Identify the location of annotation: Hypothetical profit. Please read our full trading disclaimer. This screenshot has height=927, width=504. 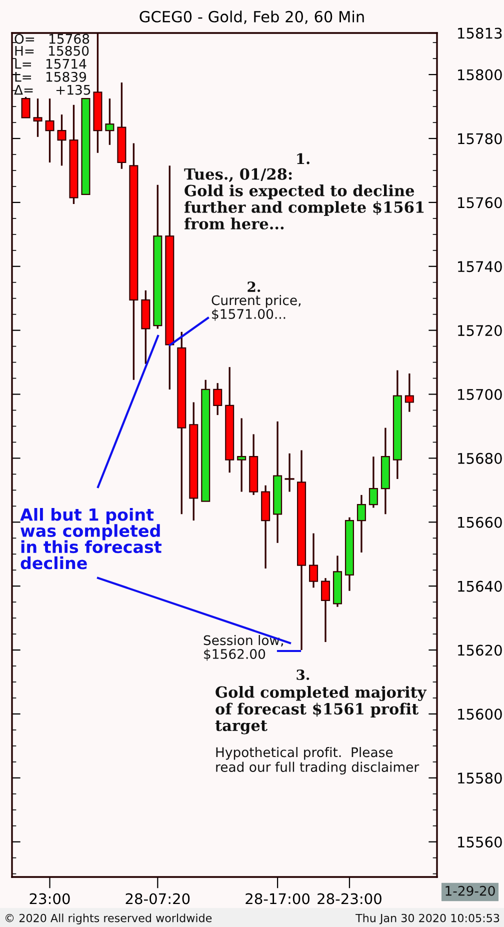
(318, 761).